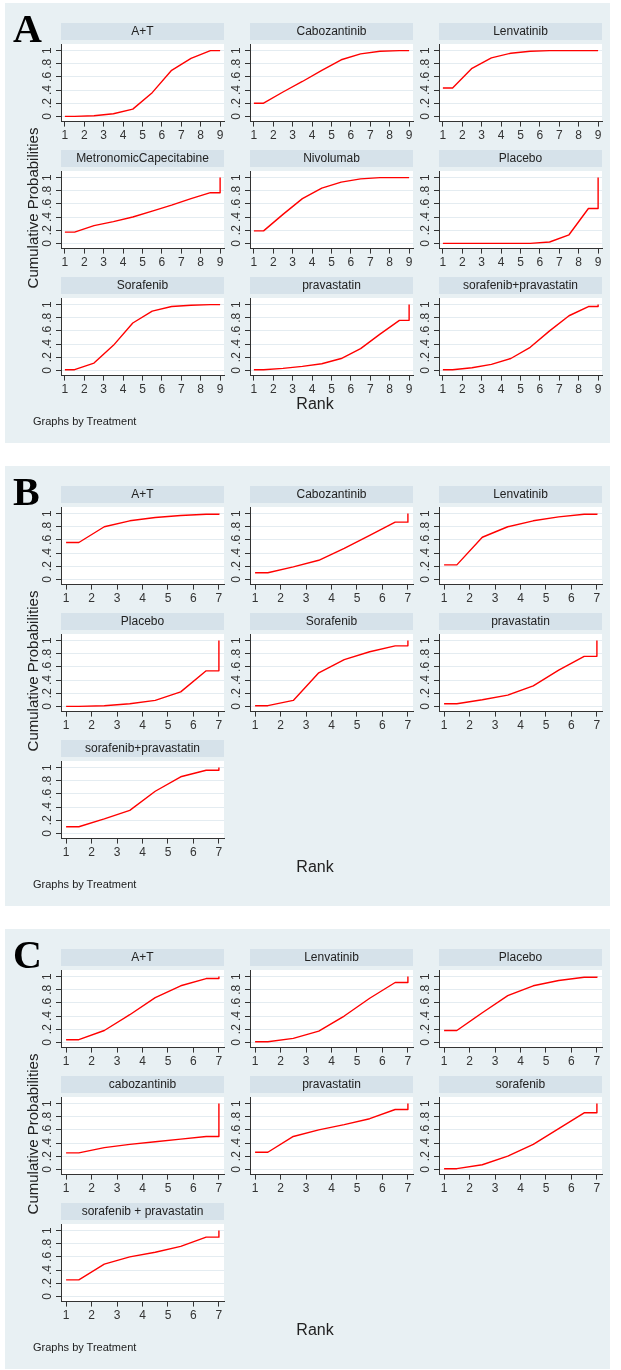  What do you see at coordinates (142, 285) in the screenshot?
I see `chart-title: Sorafenib` at bounding box center [142, 285].